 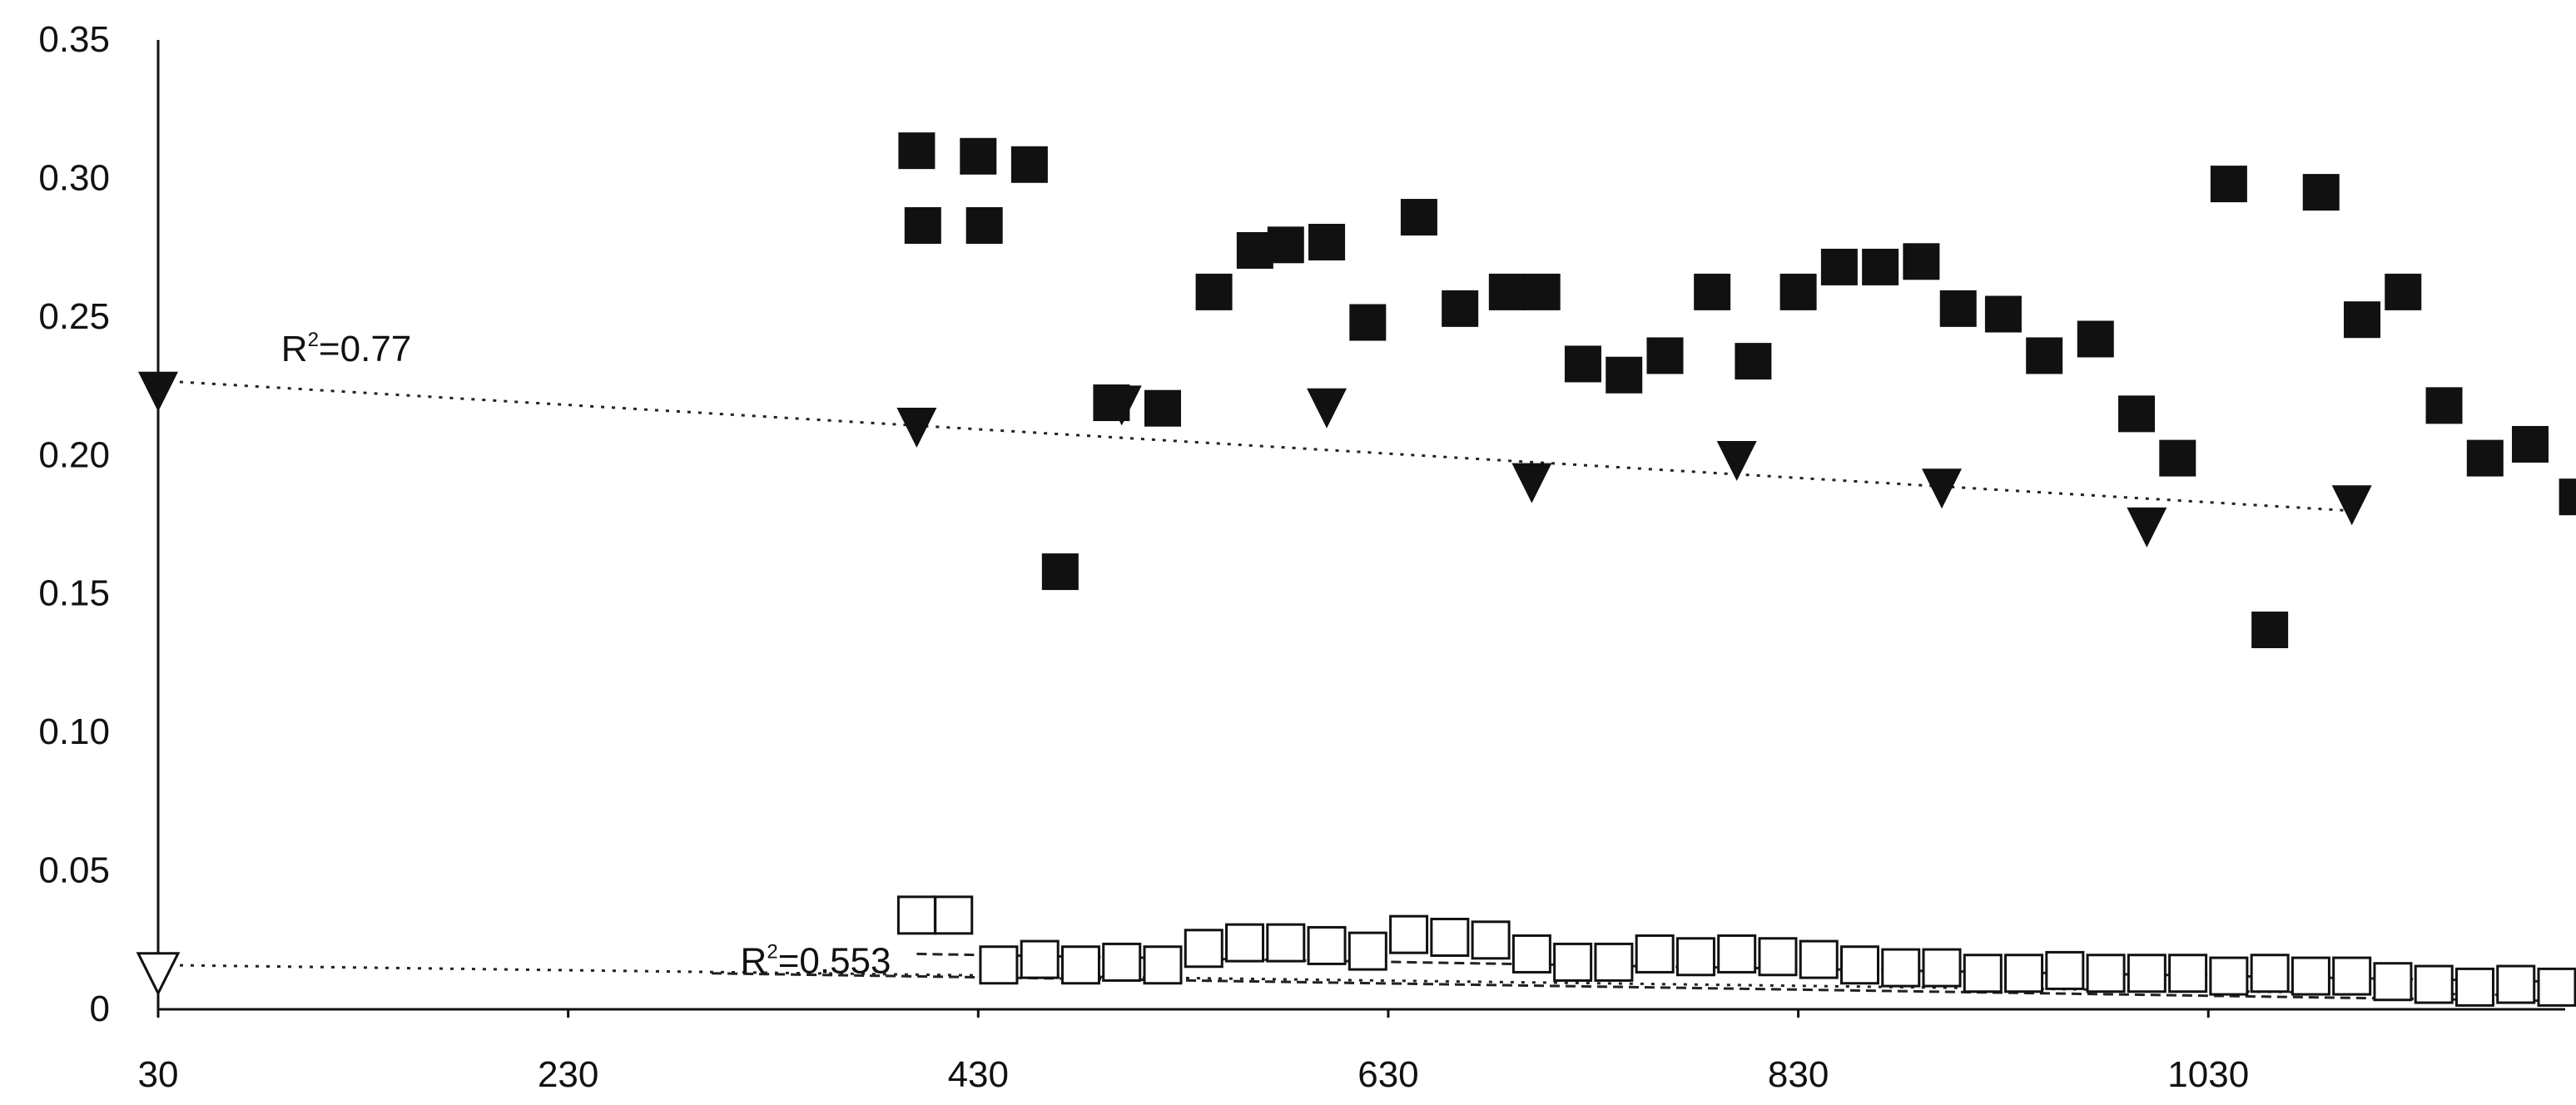 I want to click on y-tick-label: 0.10, so click(x=74, y=731).